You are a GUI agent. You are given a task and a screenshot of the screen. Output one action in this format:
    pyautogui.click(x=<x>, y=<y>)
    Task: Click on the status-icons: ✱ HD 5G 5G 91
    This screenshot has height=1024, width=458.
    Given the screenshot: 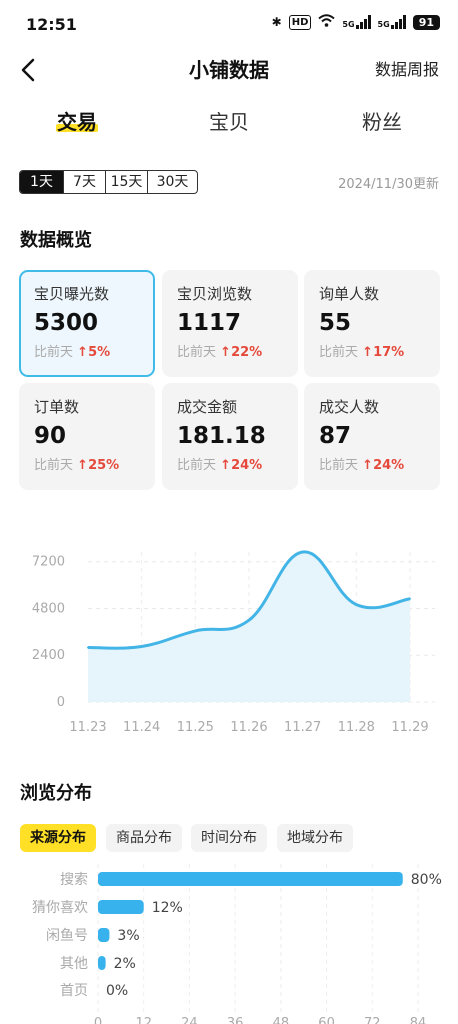 What is the action you would take?
    pyautogui.click(x=356, y=22)
    